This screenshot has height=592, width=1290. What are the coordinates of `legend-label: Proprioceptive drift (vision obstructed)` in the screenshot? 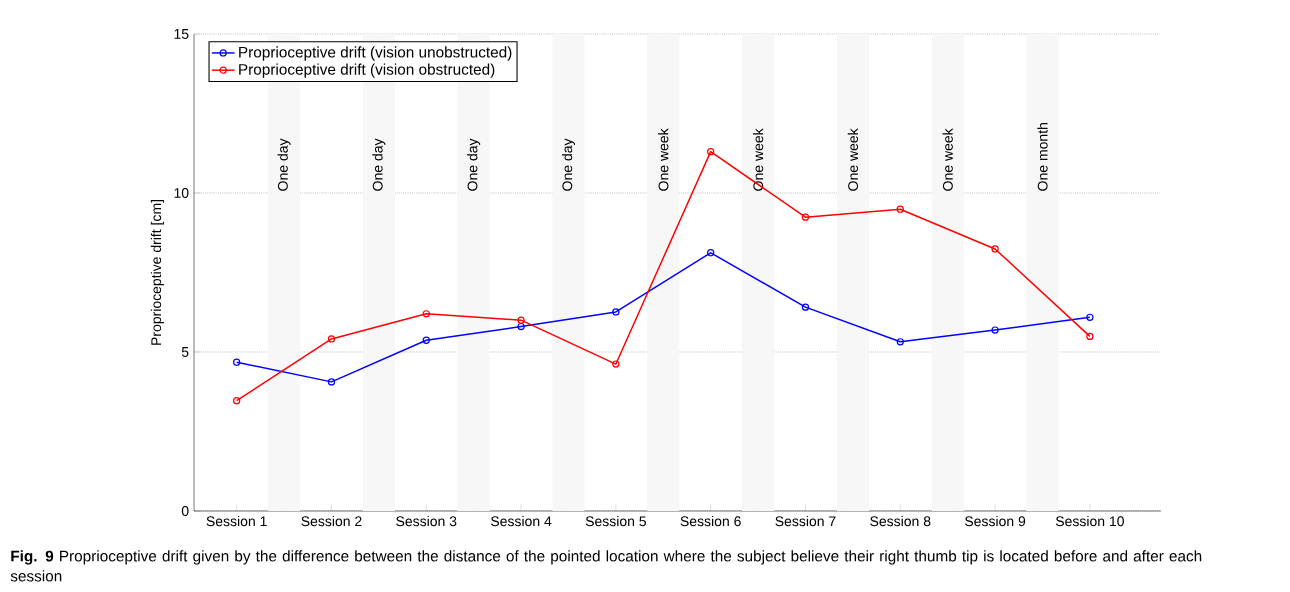 It's located at (367, 70).